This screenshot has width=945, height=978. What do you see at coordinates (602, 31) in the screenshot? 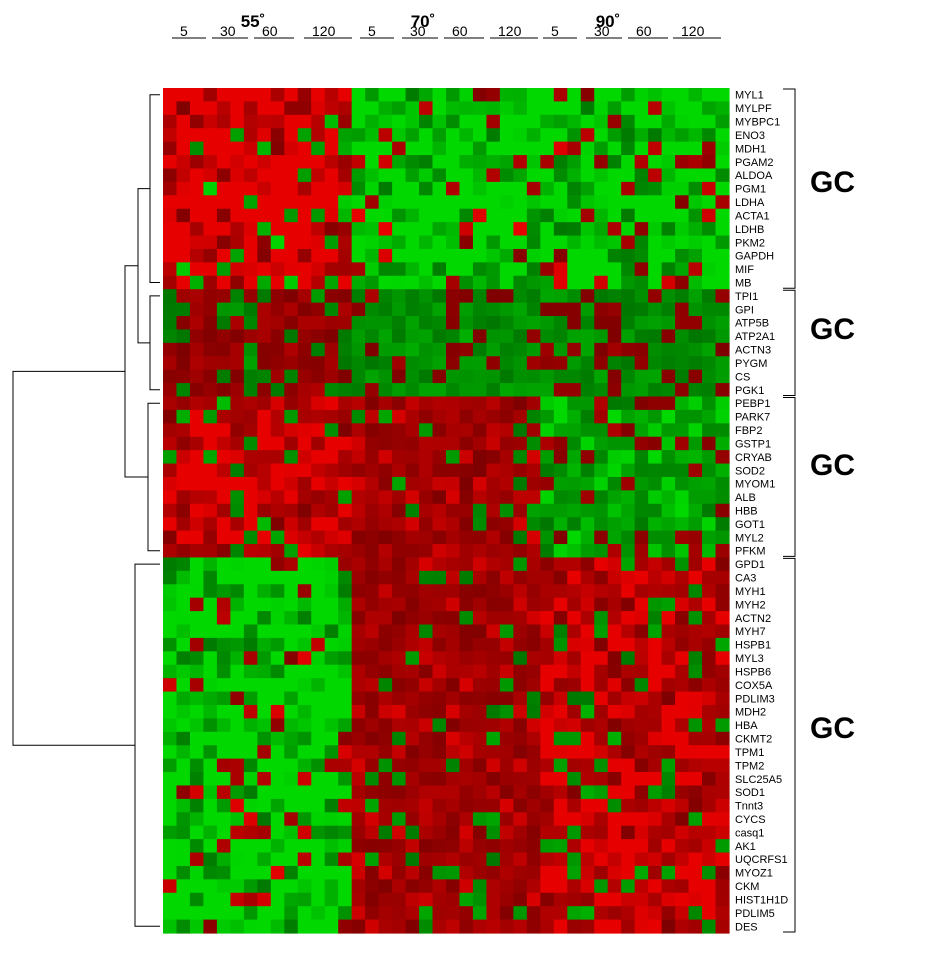
I see `timepoint-label: 30` at bounding box center [602, 31].